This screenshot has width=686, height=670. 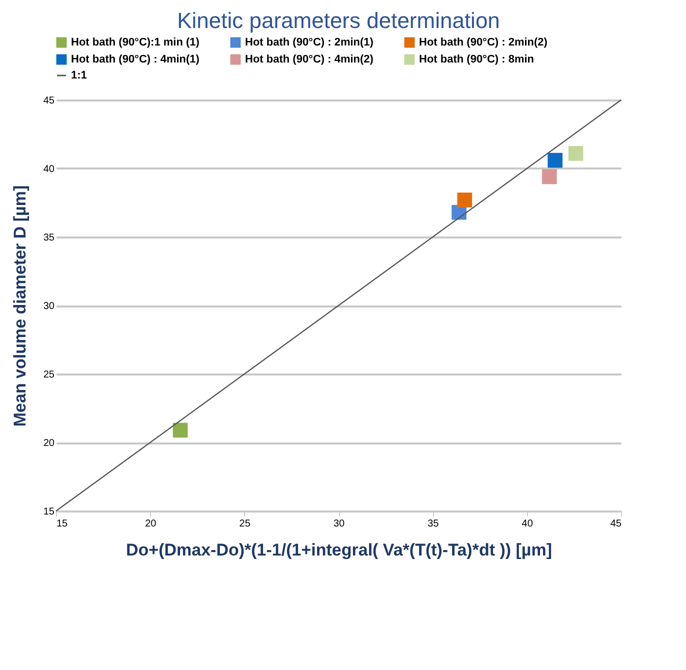 I want to click on legend-label: Hot bath (90°C):1 min (1), so click(x=135, y=42).